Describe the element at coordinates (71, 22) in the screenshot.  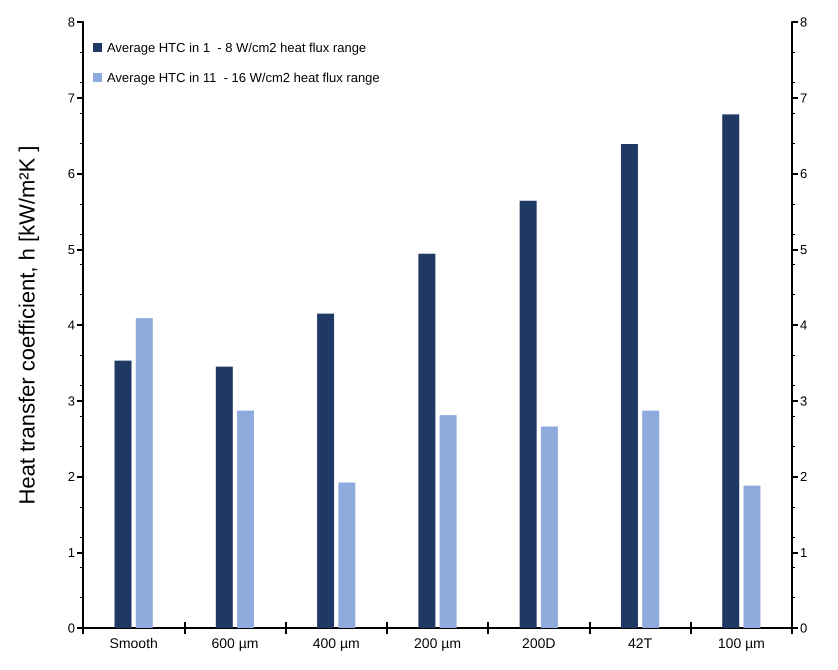
I see `y-tick-label: 8` at that location.